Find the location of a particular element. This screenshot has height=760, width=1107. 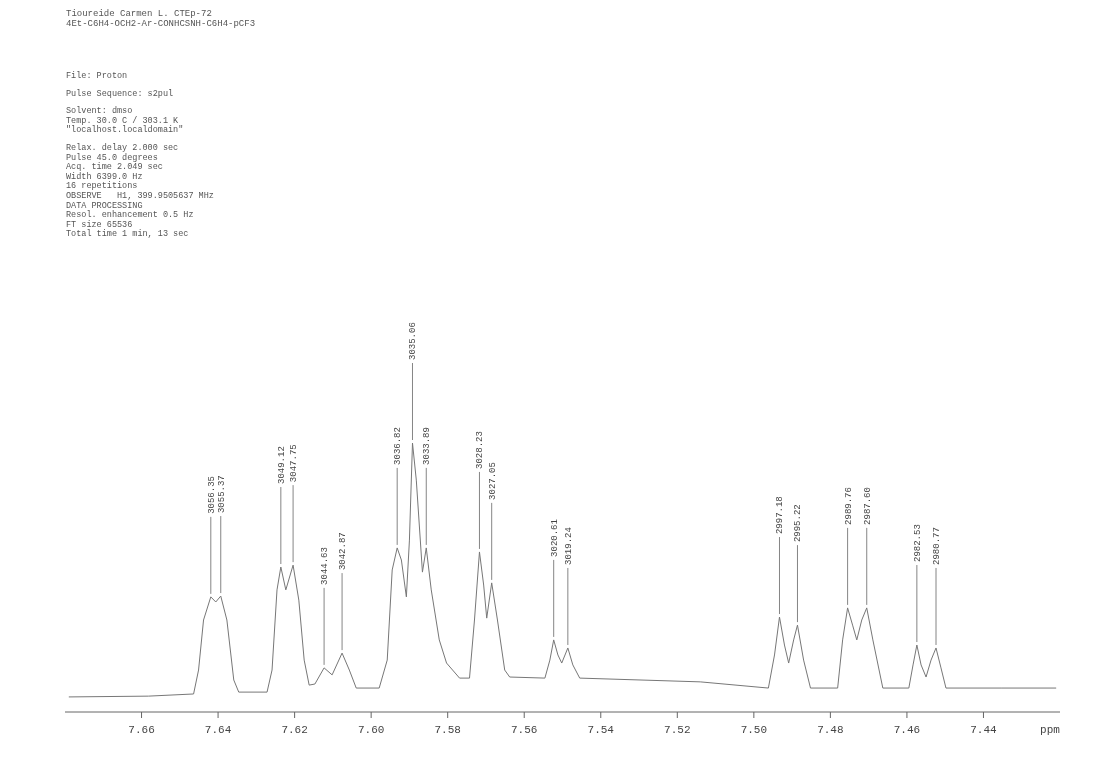

annotation: 3056.35 is located at coordinates (211, 495).